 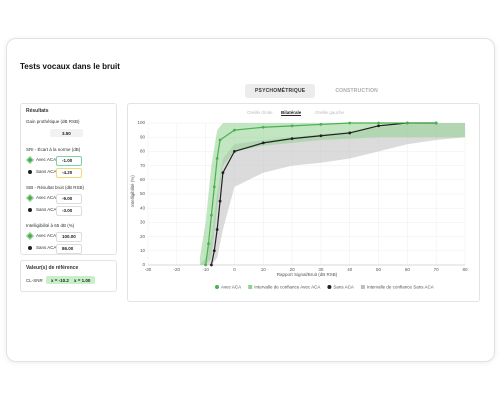 What do you see at coordinates (287, 287) in the screenshot?
I see `legend-label: Intervalle de confiance Avec ACA` at bounding box center [287, 287].